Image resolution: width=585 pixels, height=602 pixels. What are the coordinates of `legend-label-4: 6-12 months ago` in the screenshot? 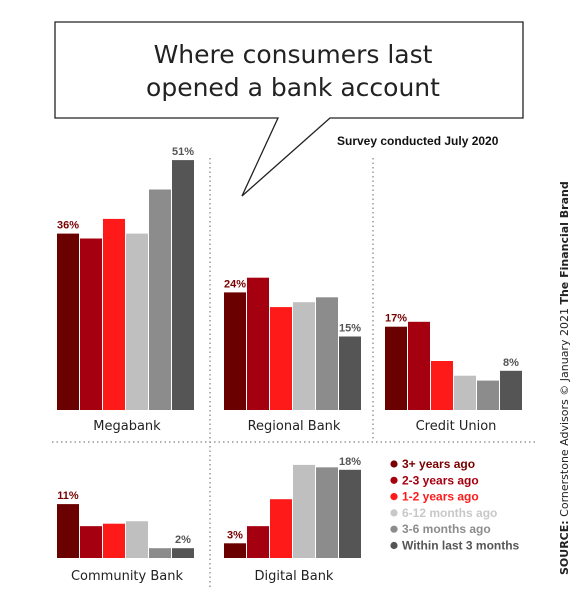 It's located at (449, 513).